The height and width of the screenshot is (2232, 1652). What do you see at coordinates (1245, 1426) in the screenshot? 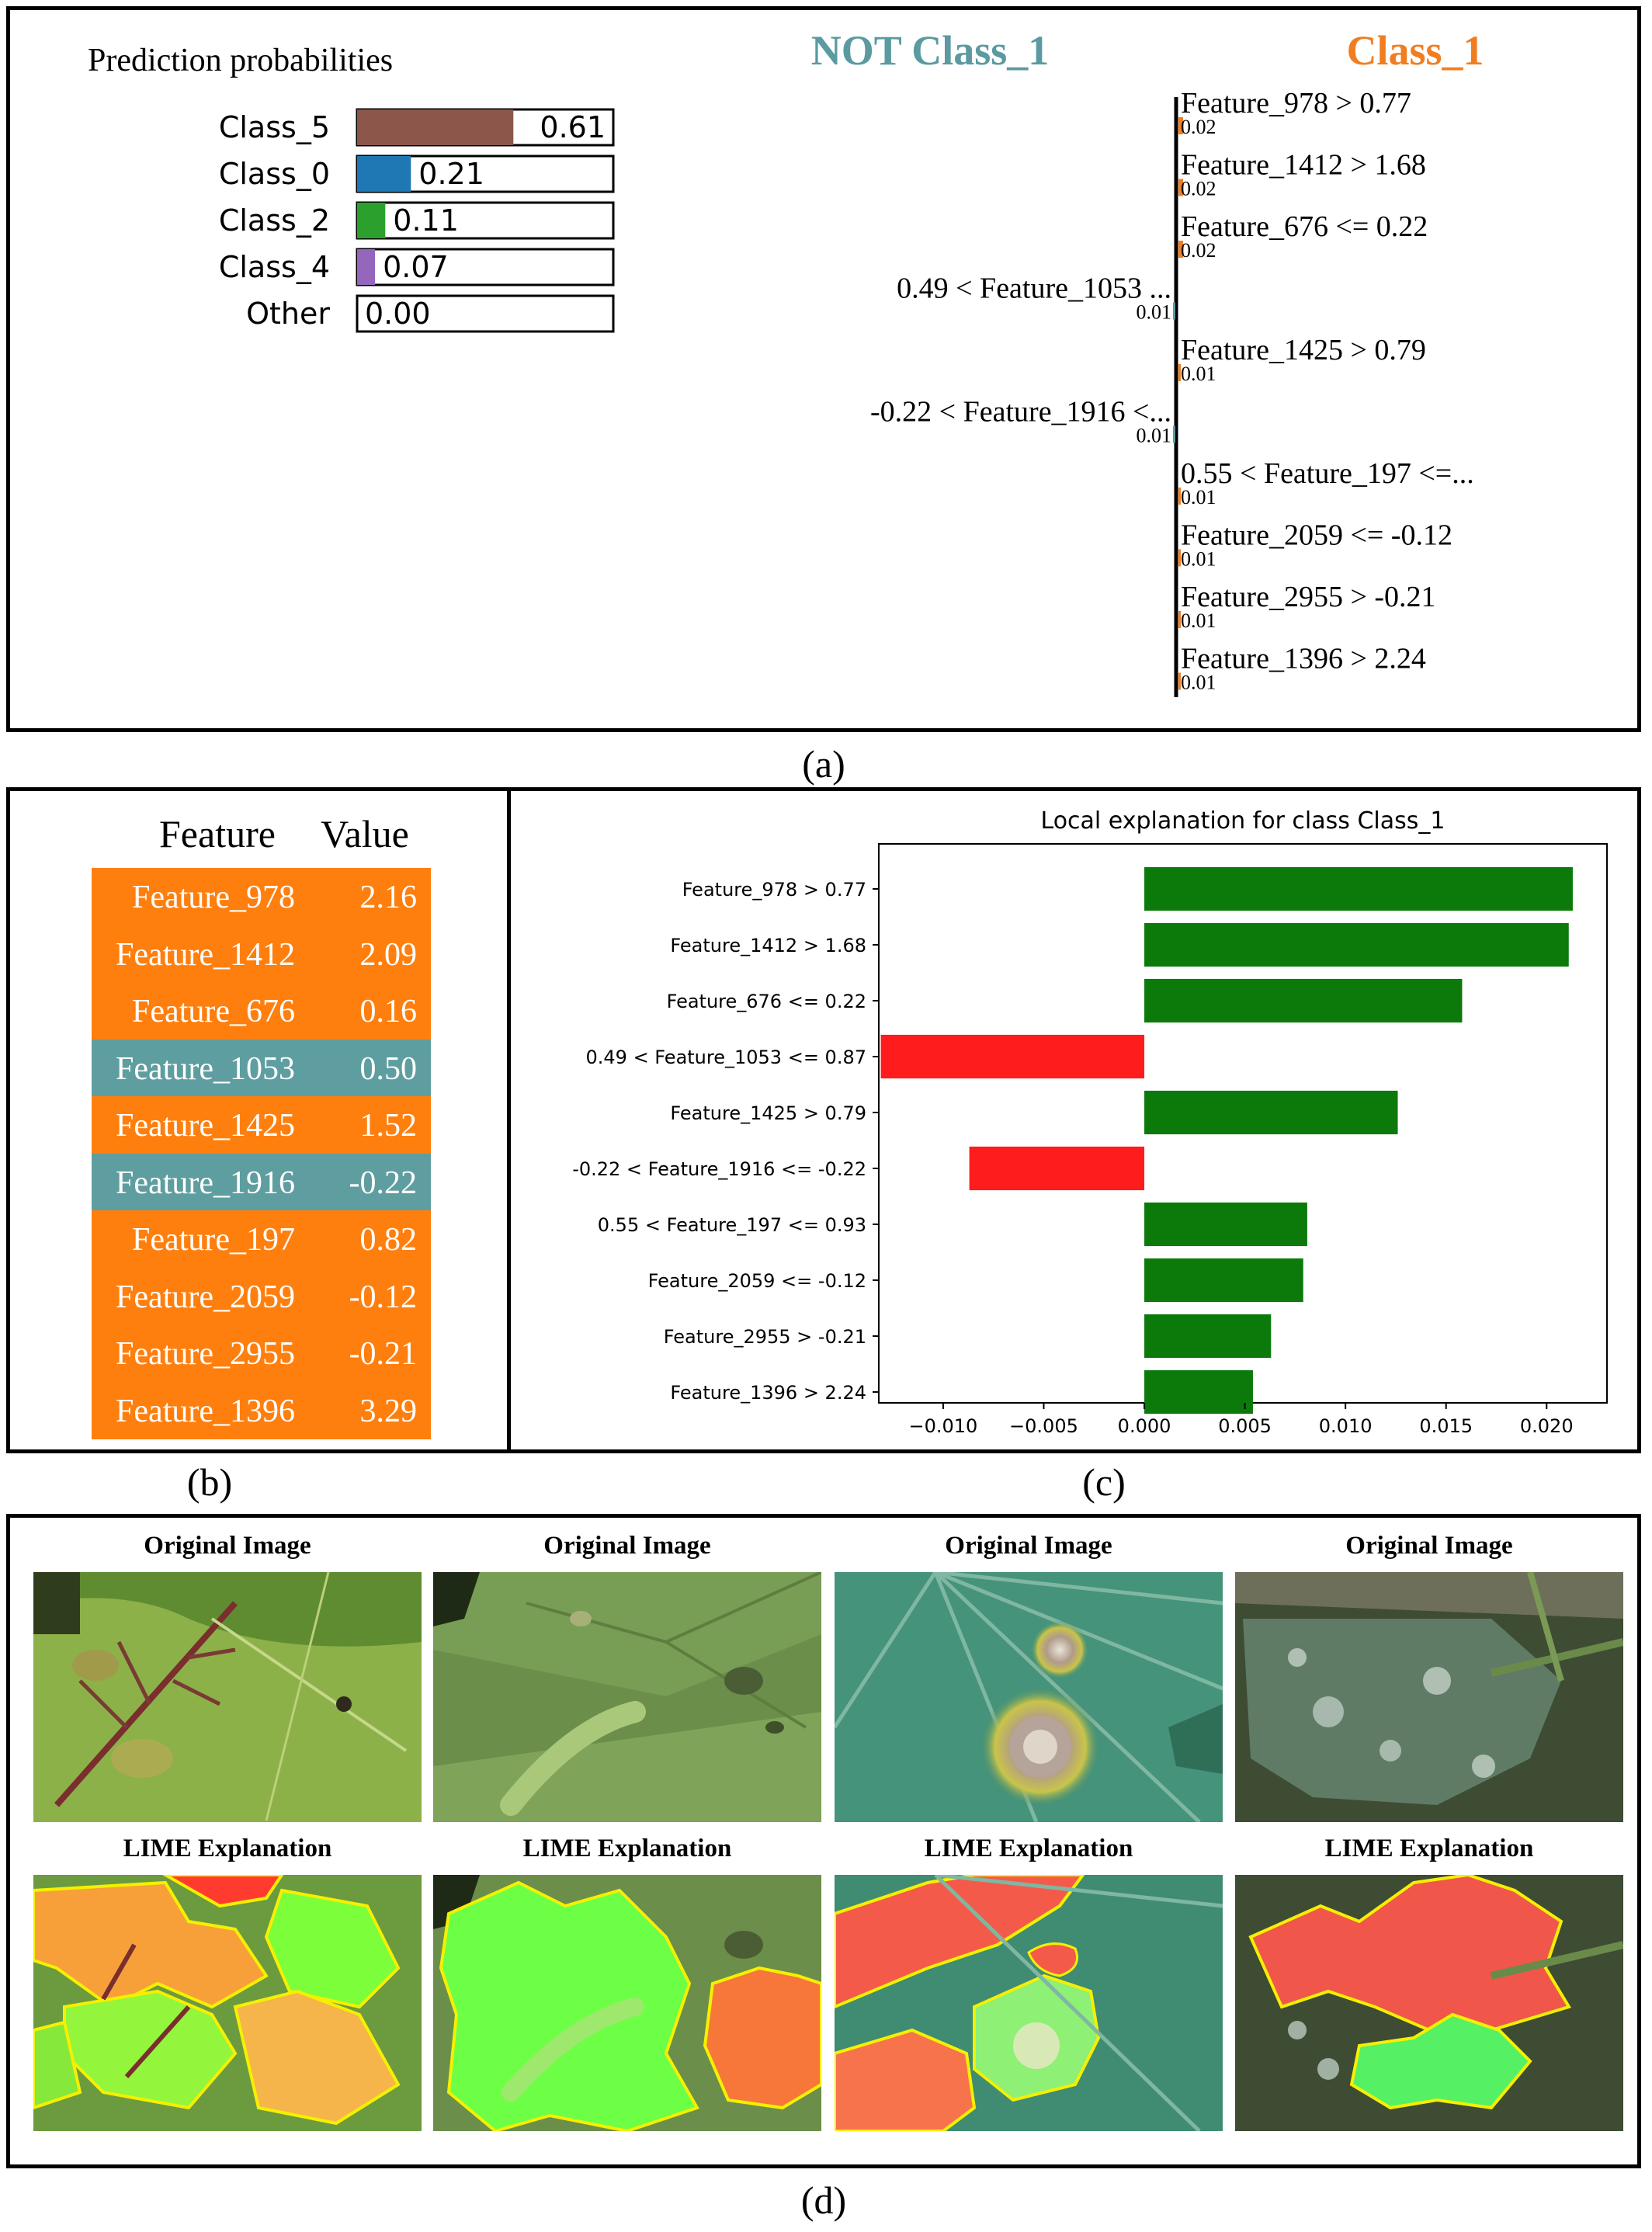
I see `x-tick-label: 0.005` at bounding box center [1245, 1426].